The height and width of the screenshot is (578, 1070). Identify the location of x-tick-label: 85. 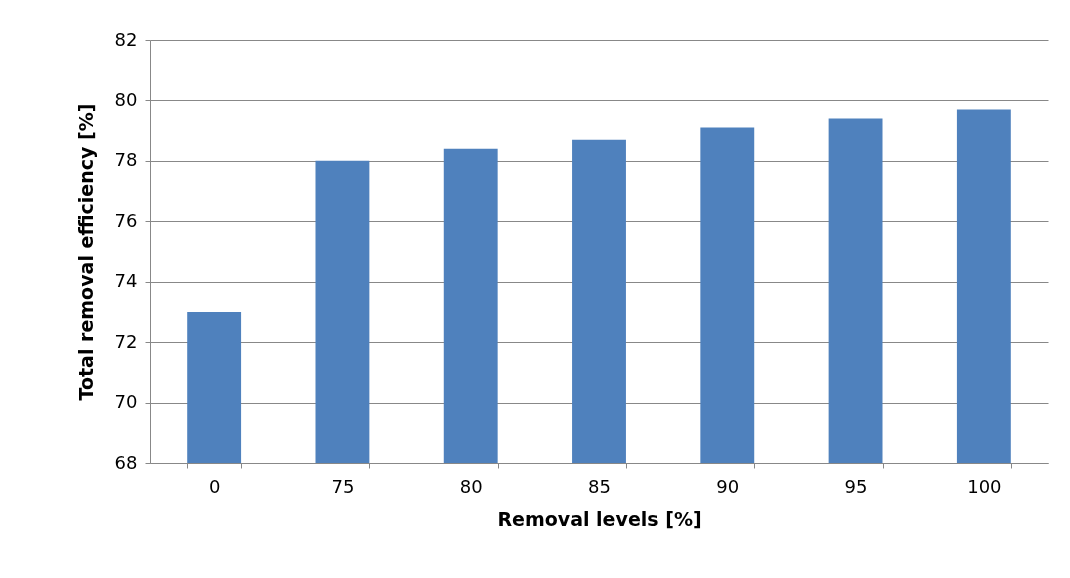
(599, 486).